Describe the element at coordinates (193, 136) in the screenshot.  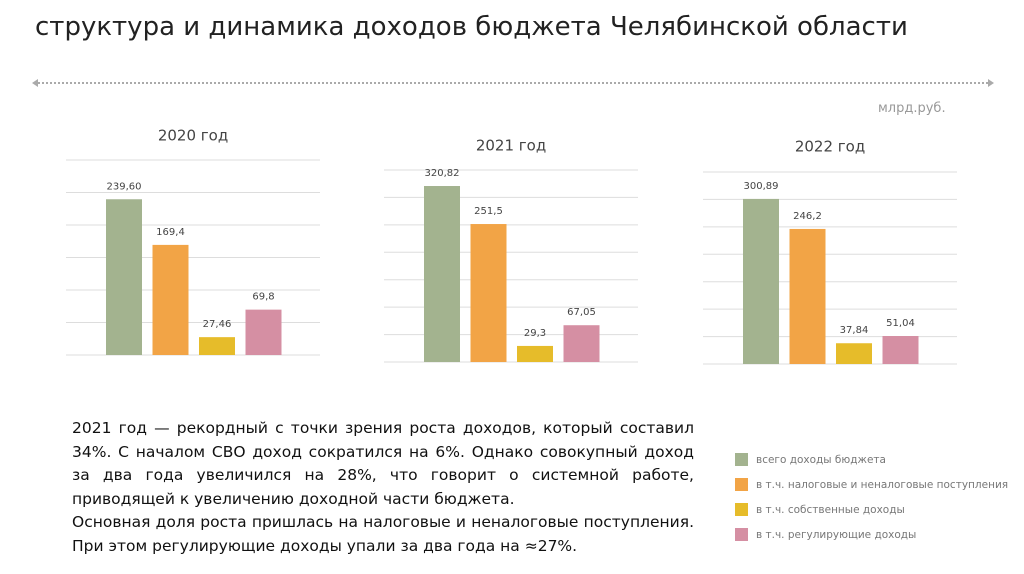
I see `chart-title: 2020 год` at that location.